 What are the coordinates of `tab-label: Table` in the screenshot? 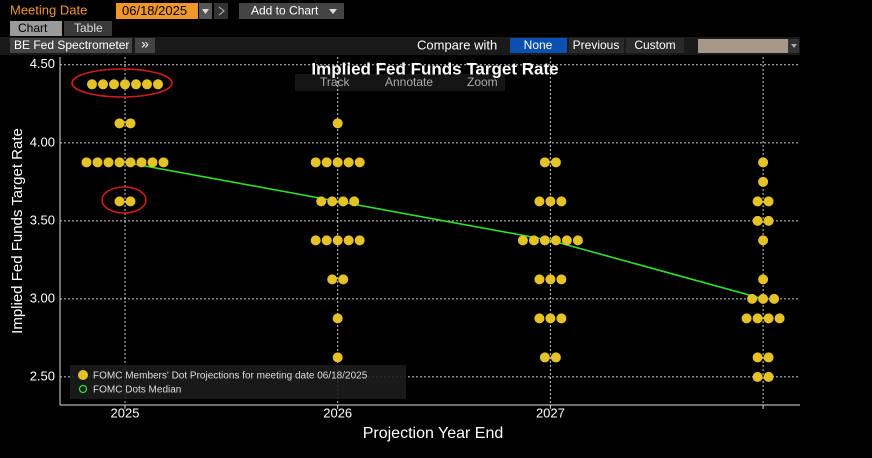 It's located at (88, 28).